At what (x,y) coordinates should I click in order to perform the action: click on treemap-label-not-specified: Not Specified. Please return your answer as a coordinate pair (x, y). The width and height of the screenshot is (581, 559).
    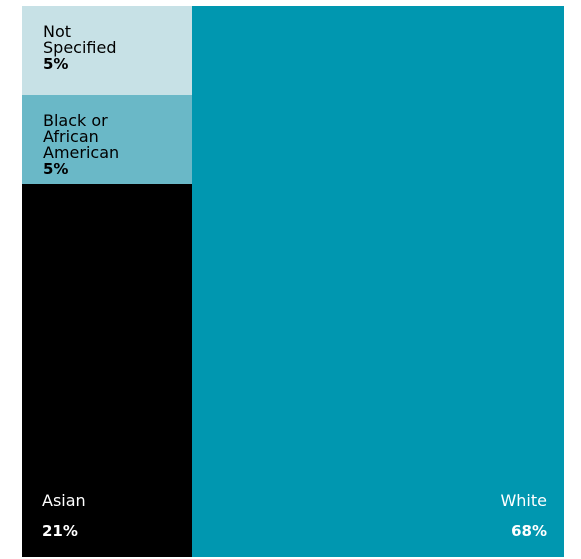
    Looking at the image, I should click on (80, 39).